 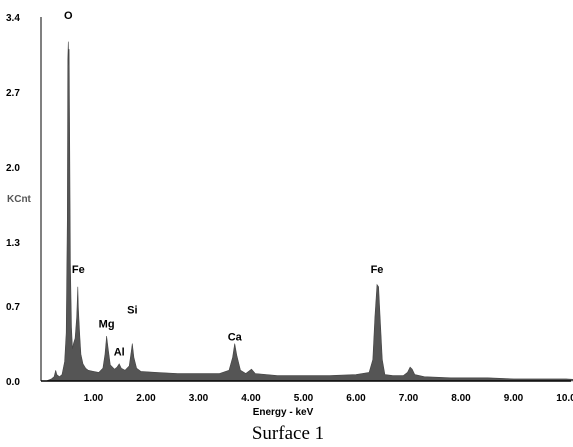 I want to click on x-tick-label: 1.00, so click(x=94, y=398).